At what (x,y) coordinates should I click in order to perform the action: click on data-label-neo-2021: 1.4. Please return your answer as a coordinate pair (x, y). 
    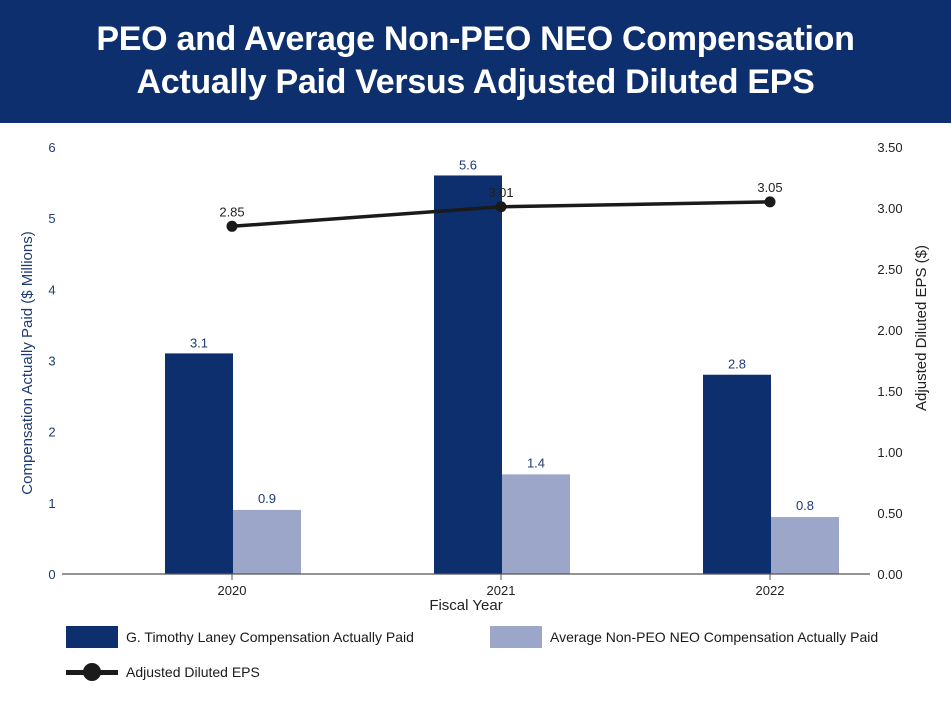
    Looking at the image, I should click on (536, 462).